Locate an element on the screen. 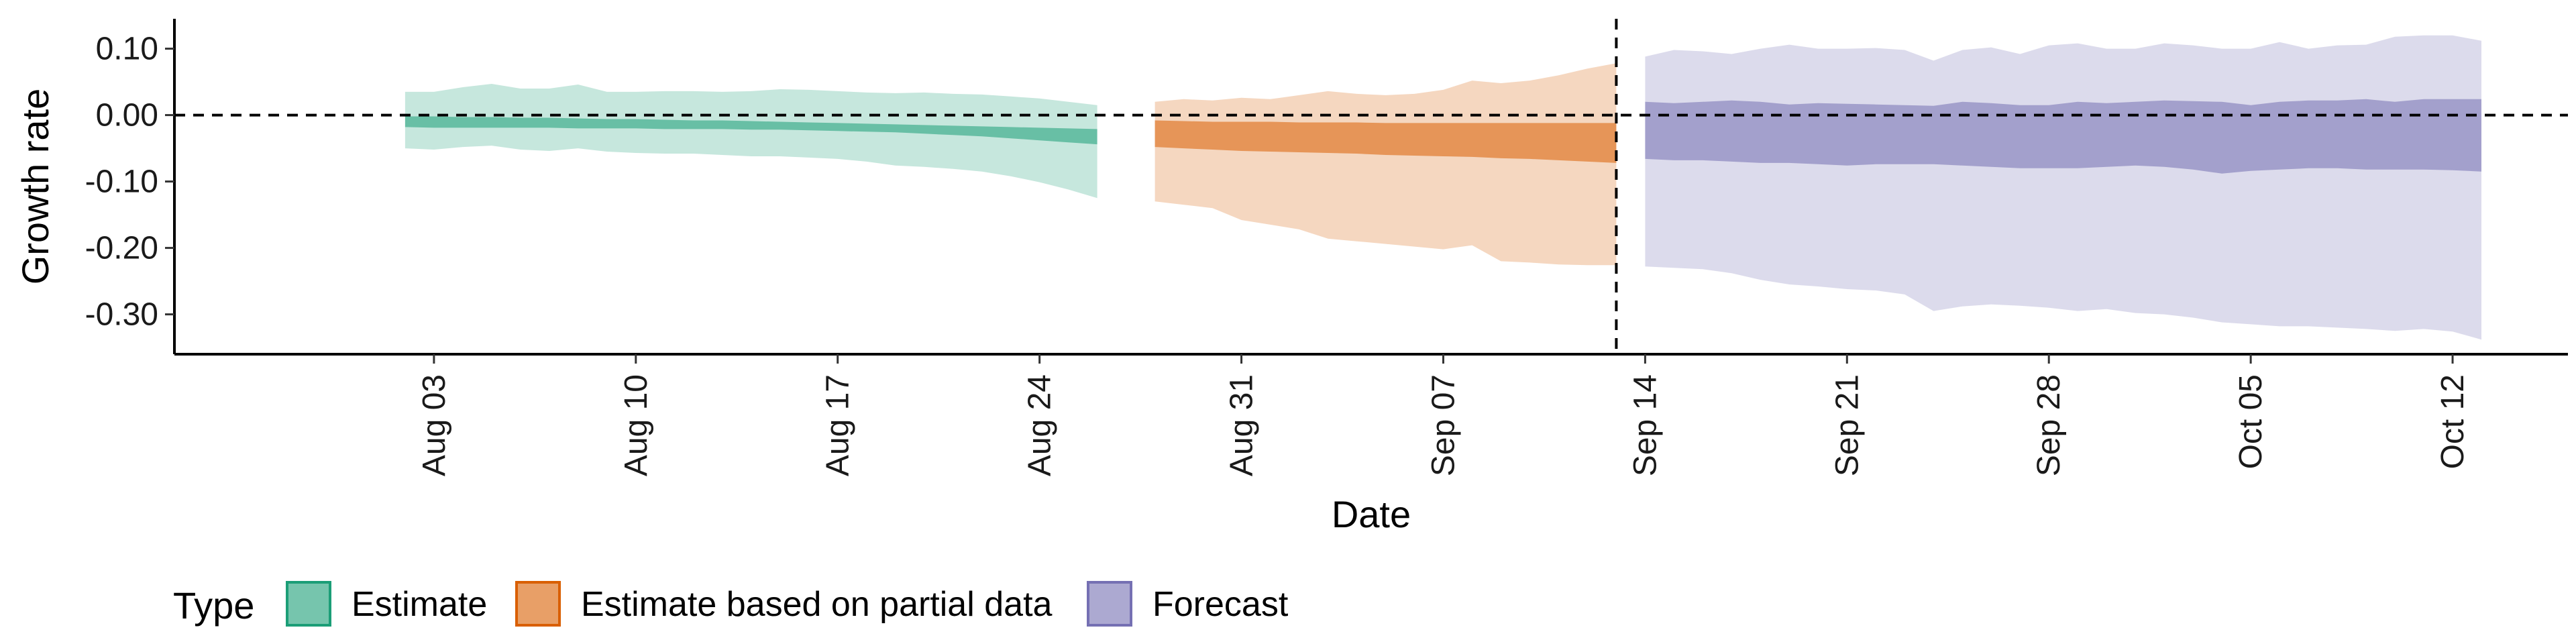 Image resolution: width=2576 pixels, height=644 pixels. x-tick-label: Aug 10 is located at coordinates (636, 425).